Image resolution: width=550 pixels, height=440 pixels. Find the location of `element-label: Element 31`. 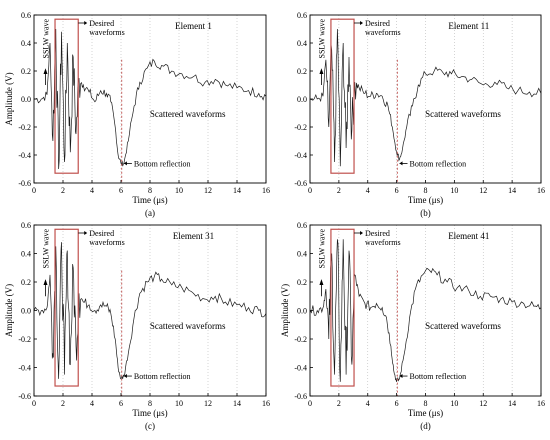

element-label: Element 31 is located at coordinates (193, 236).